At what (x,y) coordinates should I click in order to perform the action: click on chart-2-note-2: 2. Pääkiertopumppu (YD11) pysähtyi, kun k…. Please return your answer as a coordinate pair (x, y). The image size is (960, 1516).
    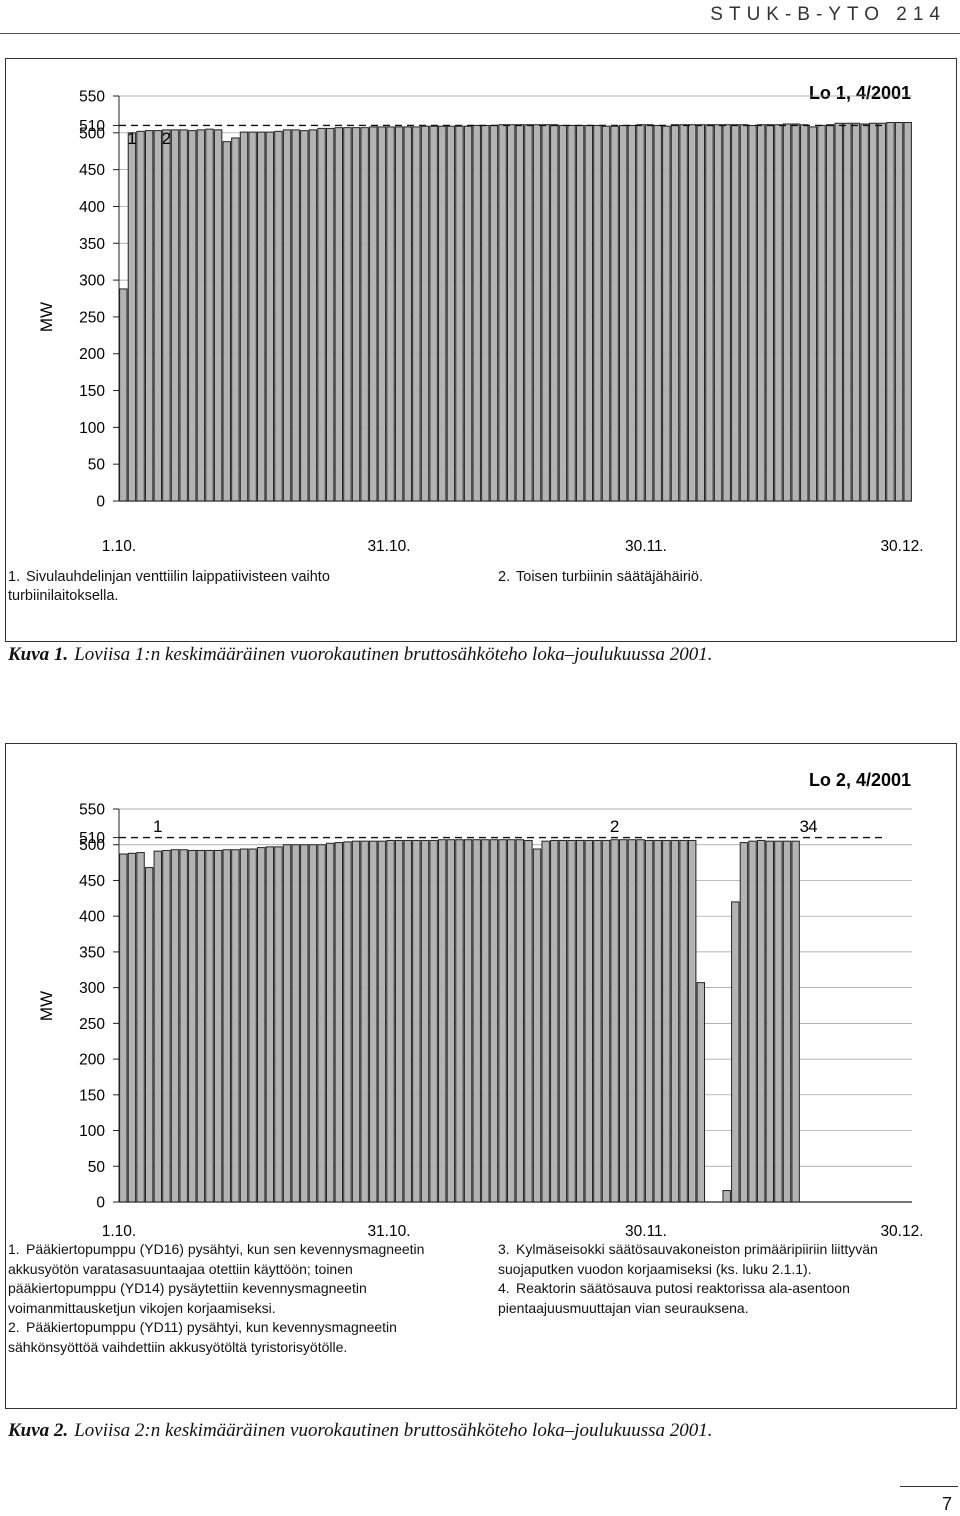
    Looking at the image, I should click on (202, 1337).